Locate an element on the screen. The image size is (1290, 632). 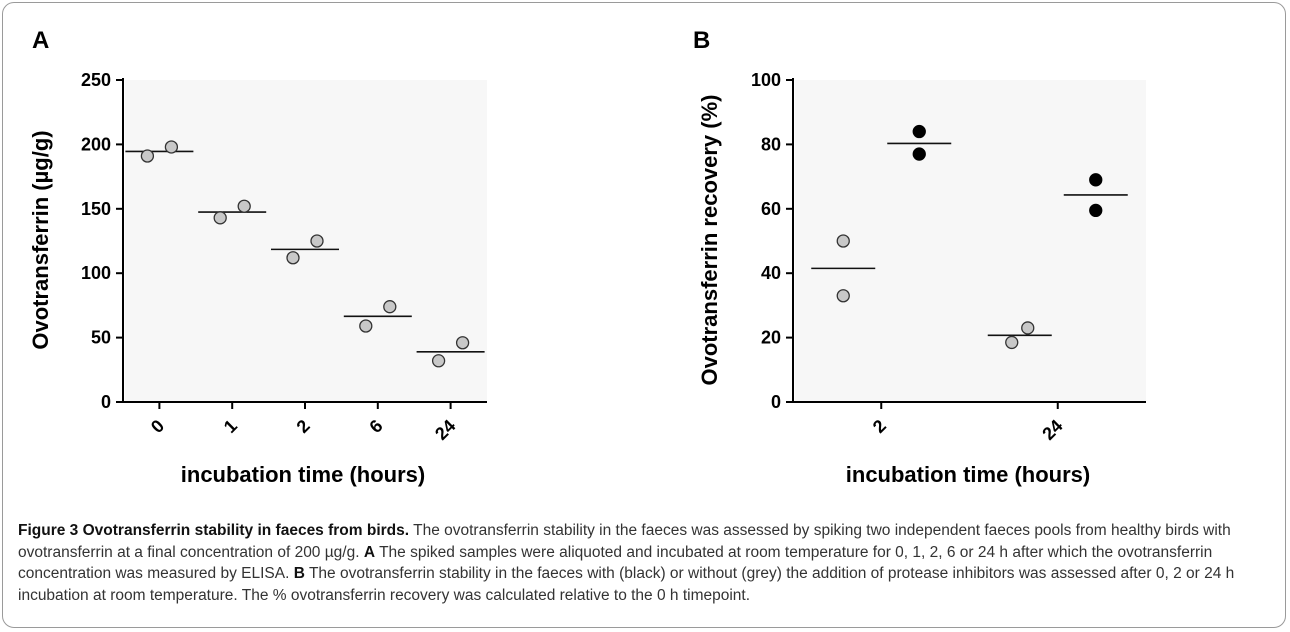
panel-a-y-axis-title: Ovotransferrin (µg/g) is located at coordinates (40, 239).